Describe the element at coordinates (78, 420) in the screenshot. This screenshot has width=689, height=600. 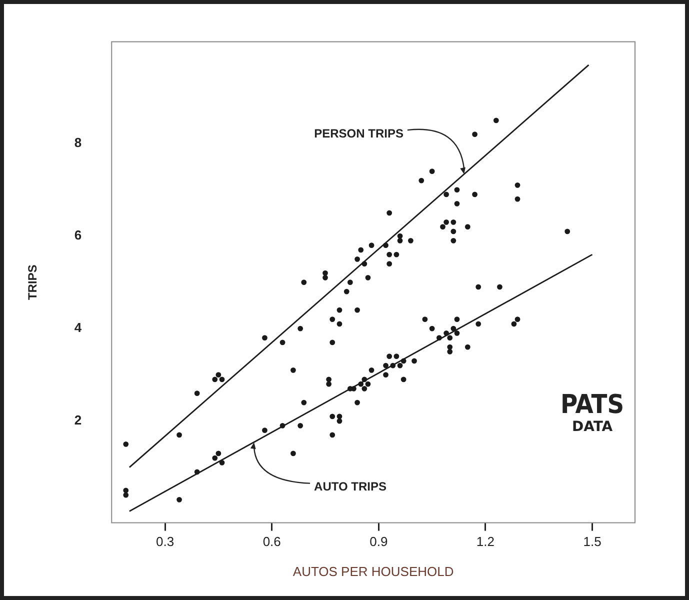
I see `y-tick-label: 2` at that location.